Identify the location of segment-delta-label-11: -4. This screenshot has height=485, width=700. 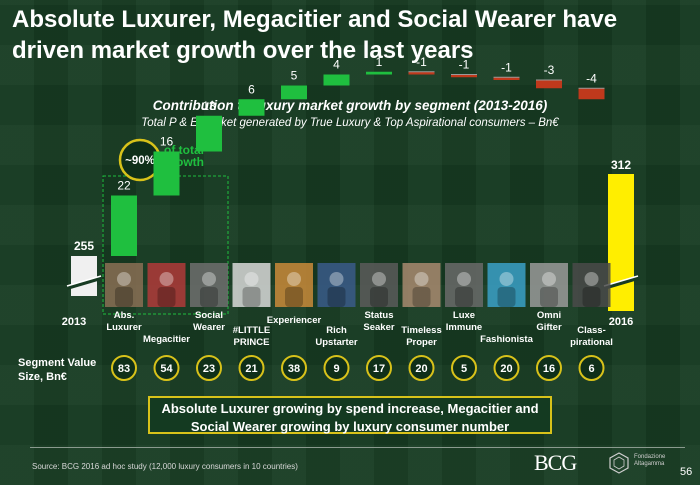
(591, 78).